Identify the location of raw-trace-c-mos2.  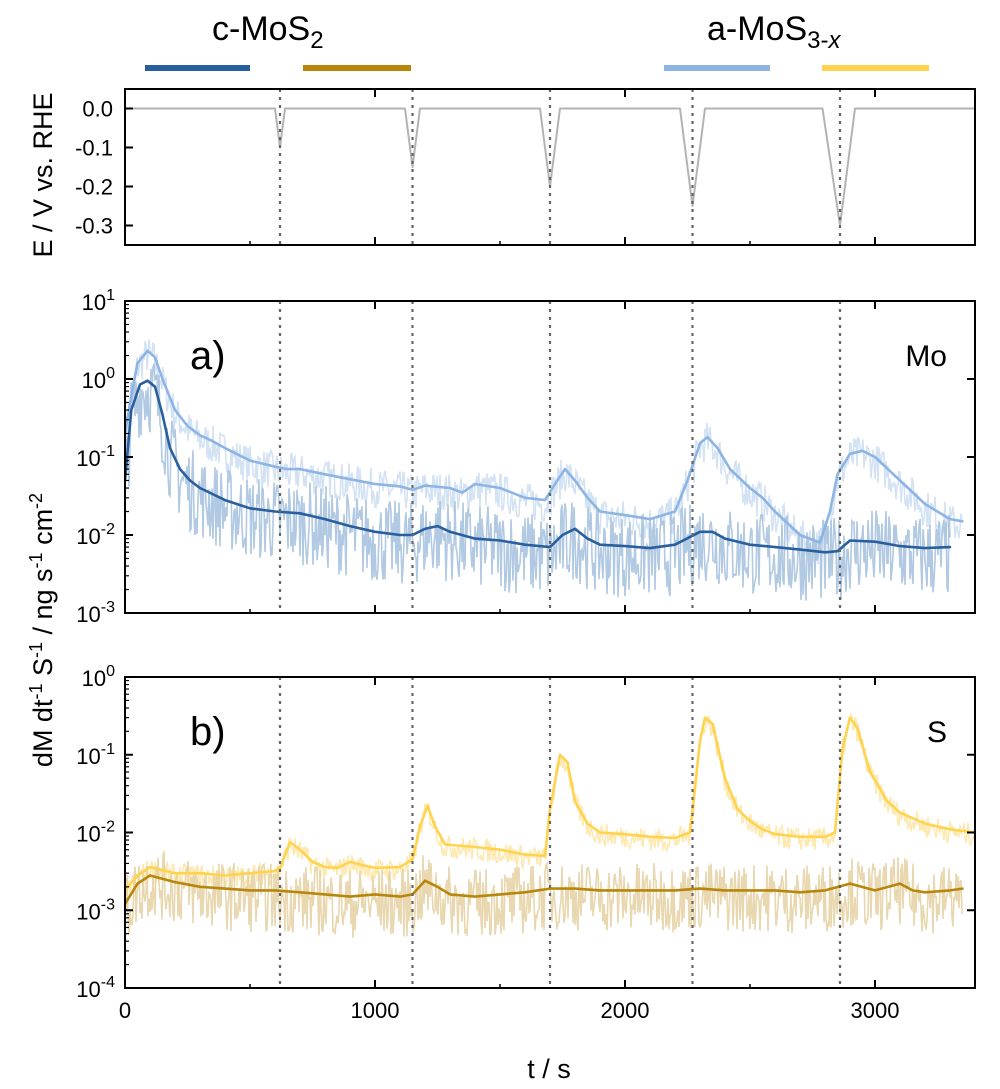
(544, 894).